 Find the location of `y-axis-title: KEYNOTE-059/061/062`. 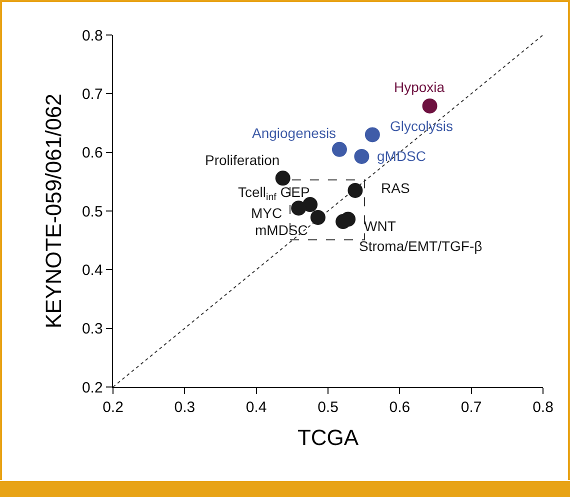

y-axis-title: KEYNOTE-059/061/062 is located at coordinates (53, 211).